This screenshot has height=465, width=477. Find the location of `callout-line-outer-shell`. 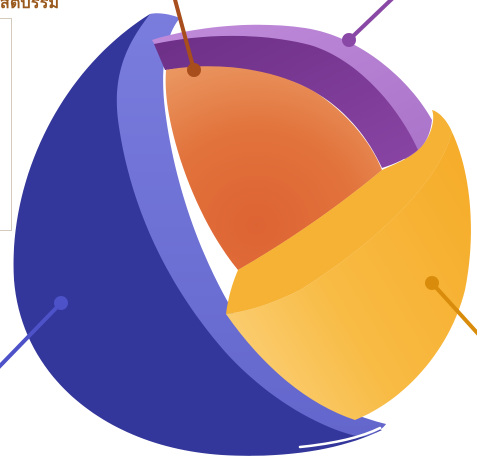

callout-line-outer-shell is located at coordinates (31, 335).